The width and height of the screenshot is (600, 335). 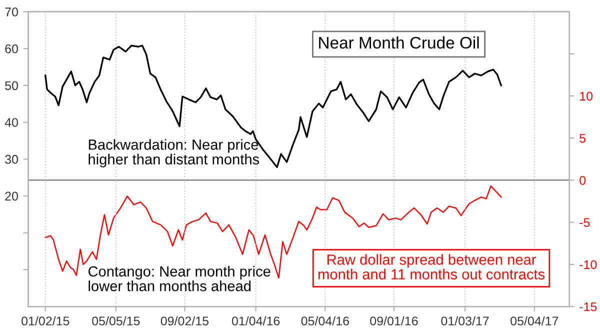 I want to click on y-tick-label: 60, so click(x=11, y=49).